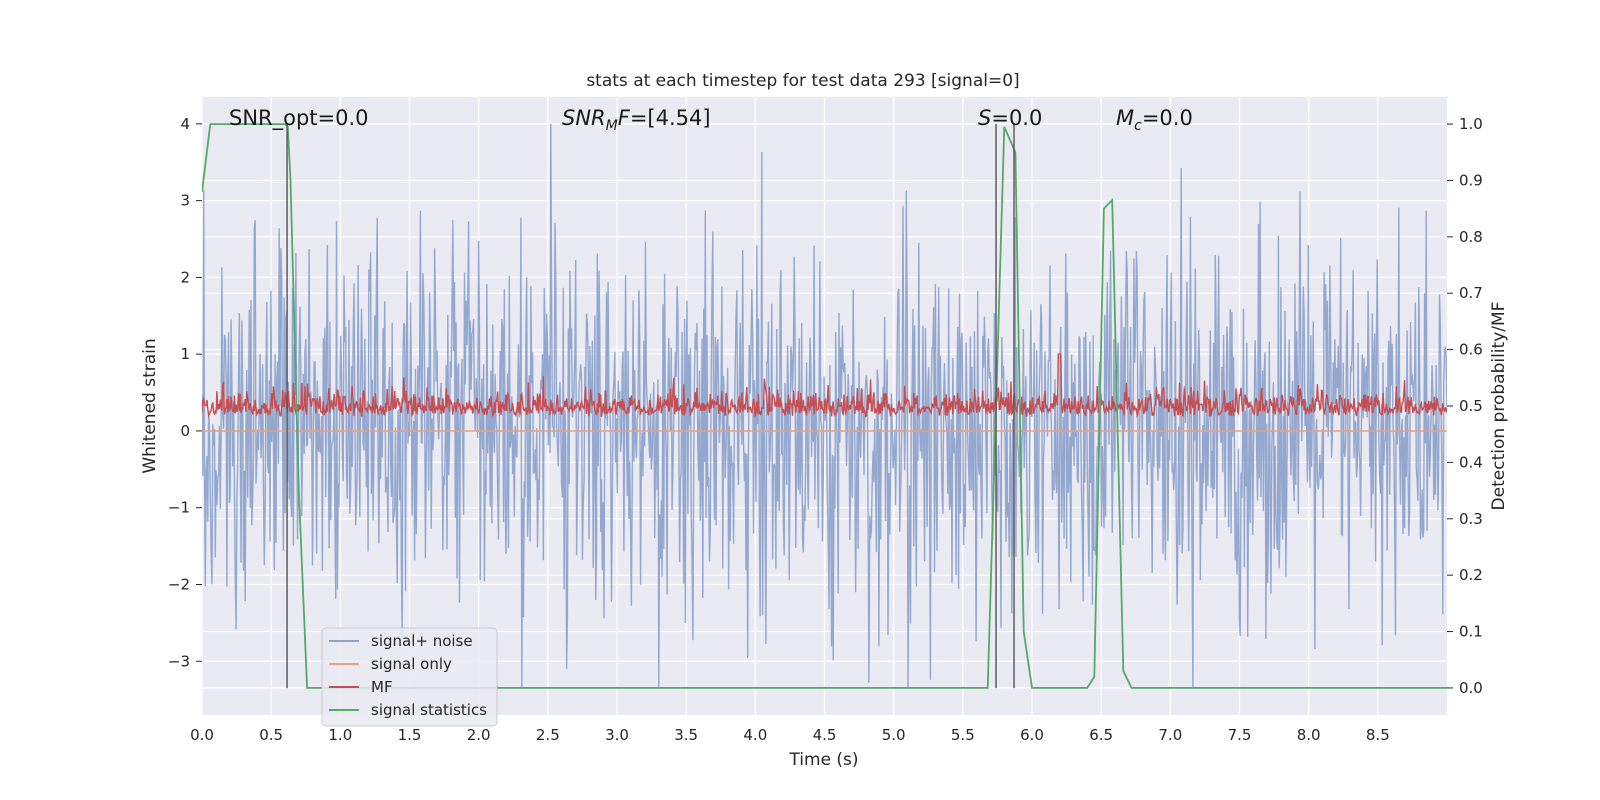  Describe the element at coordinates (185, 201) in the screenshot. I see `y-tick-label: 3` at that location.